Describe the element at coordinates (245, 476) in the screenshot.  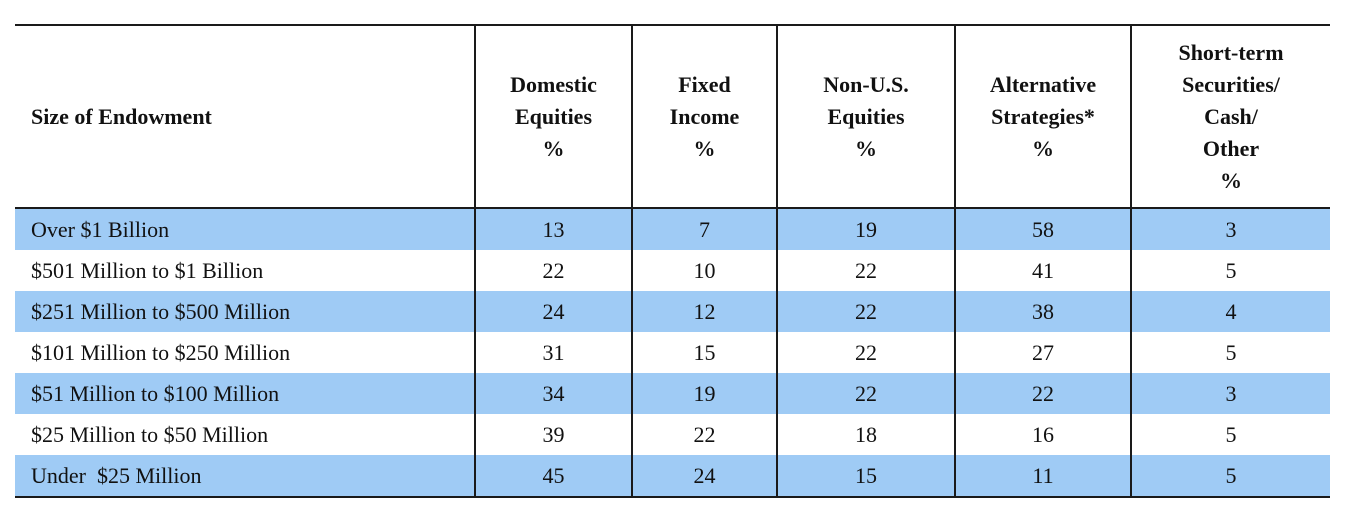
I see `row-label: Under $25 Million` at that location.